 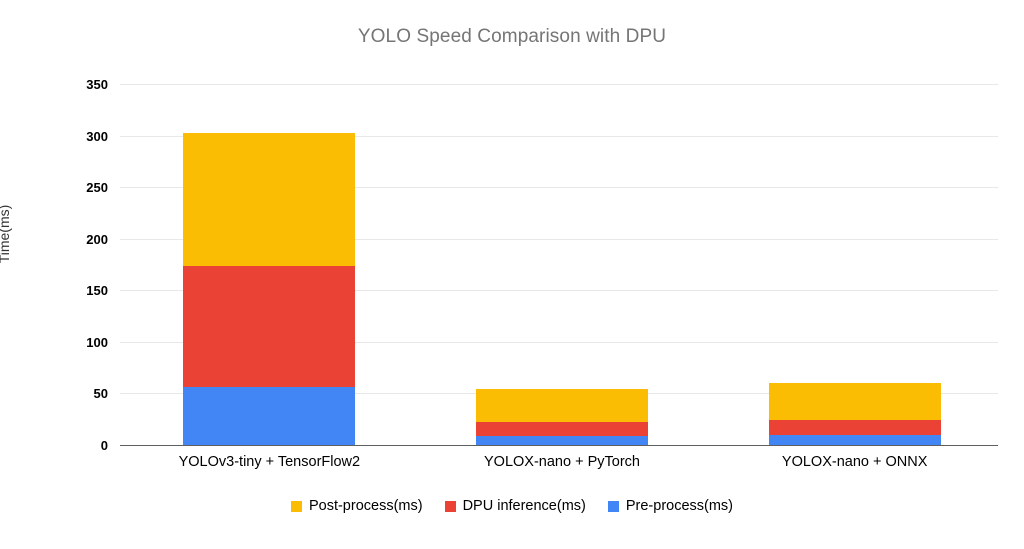 I want to click on y-axis-tick-label: 350, so click(x=97, y=84).